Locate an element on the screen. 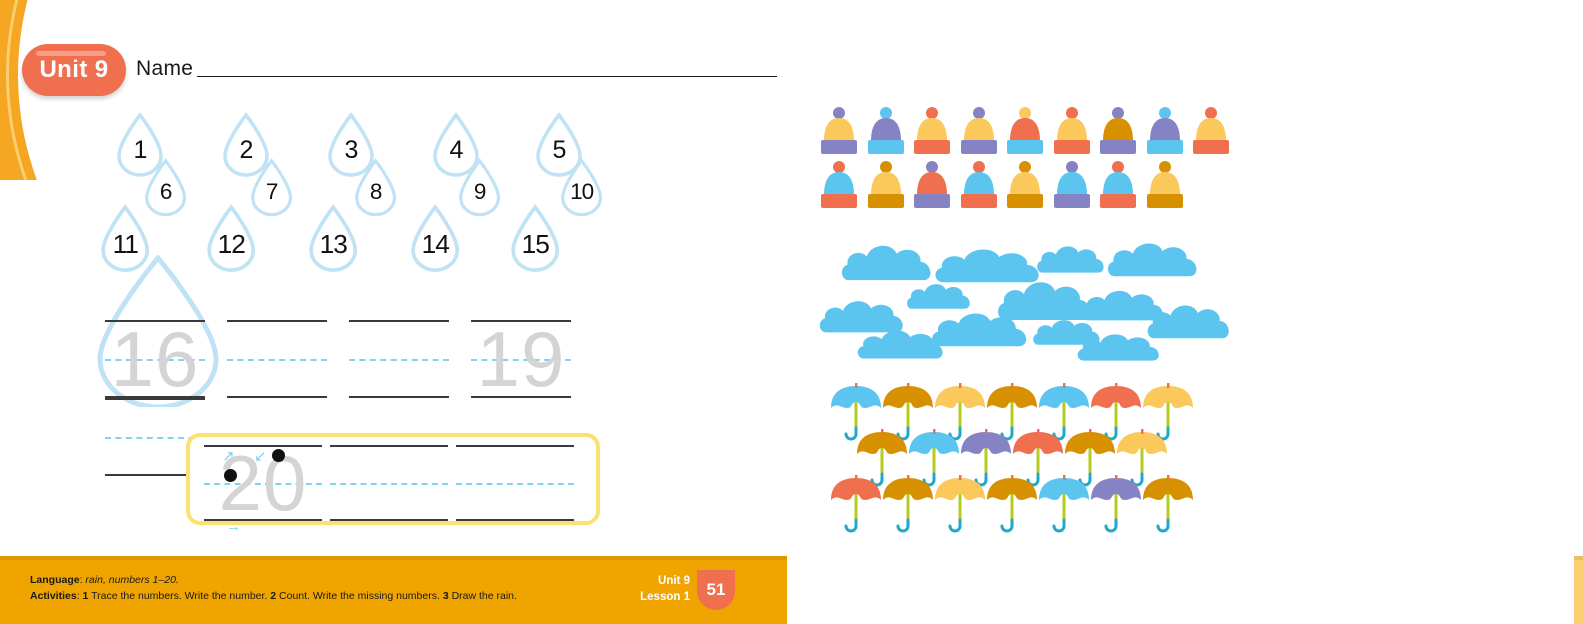 The width and height of the screenshot is (1583, 624). trace-line-row-1: 16 19 is located at coordinates (405, 398).